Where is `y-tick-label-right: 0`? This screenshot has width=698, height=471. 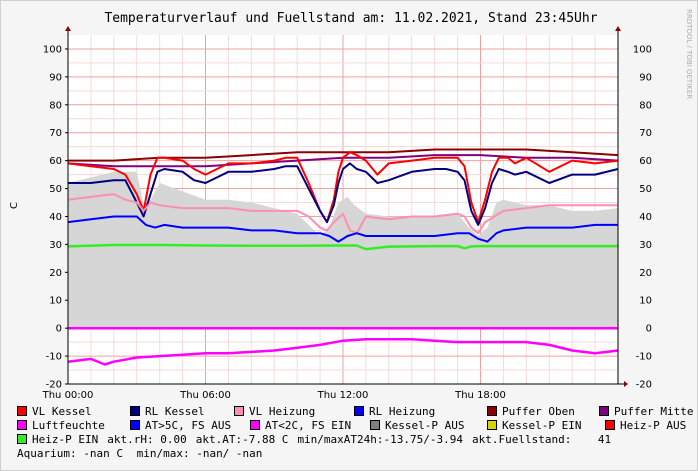
y-tick-label-right: 0 is located at coordinates (649, 329).